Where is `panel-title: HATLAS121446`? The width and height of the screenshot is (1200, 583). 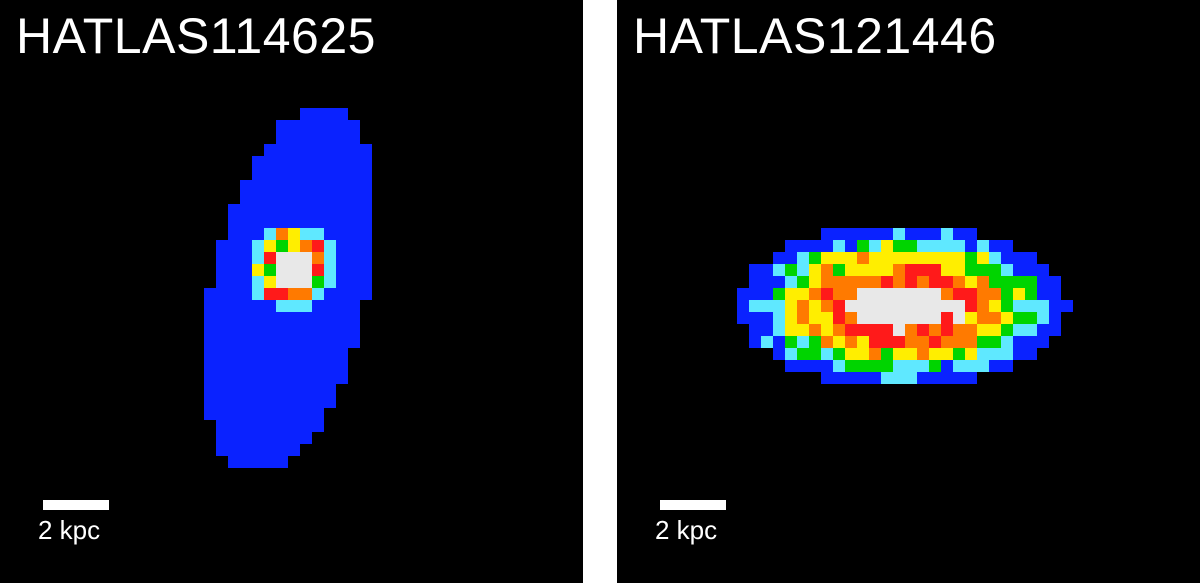
panel-title: HATLAS121446 is located at coordinates (815, 36).